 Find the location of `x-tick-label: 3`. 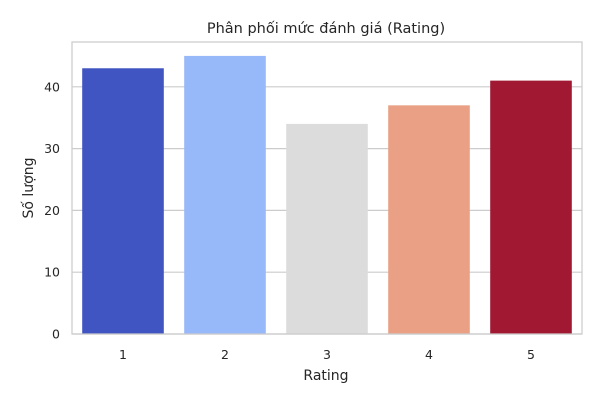

x-tick-label: 3 is located at coordinates (327, 354).